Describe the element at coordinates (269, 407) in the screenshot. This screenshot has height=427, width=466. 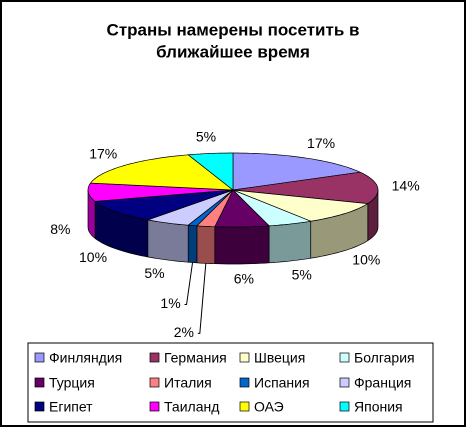
I see `legend-label: ОАЭ` at that location.